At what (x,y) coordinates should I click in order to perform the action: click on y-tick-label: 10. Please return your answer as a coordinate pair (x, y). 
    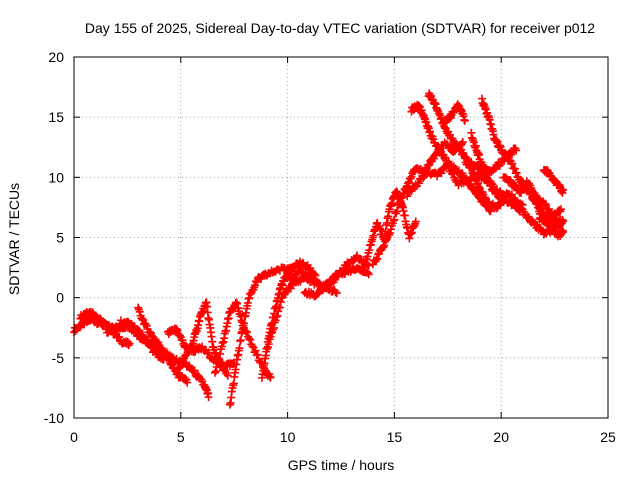
    Looking at the image, I should click on (56, 177).